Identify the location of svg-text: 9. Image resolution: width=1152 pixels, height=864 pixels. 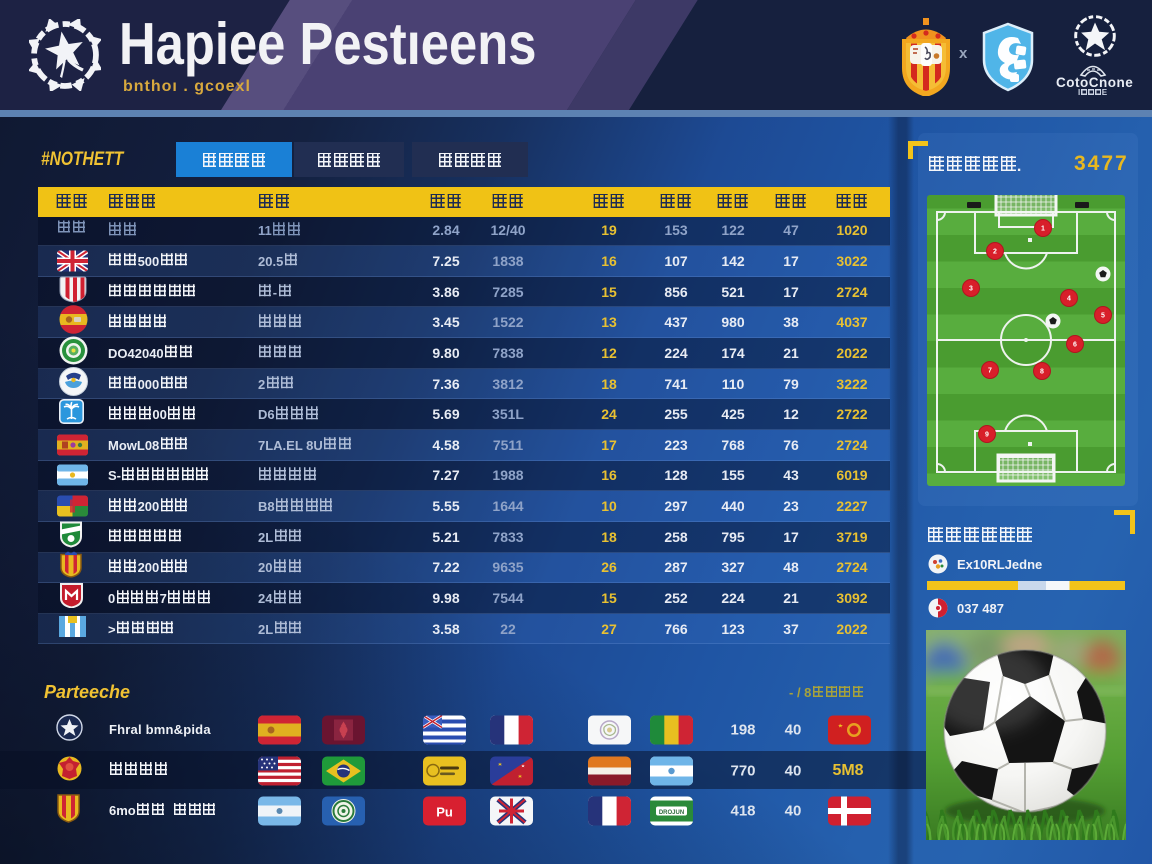
(987, 435).